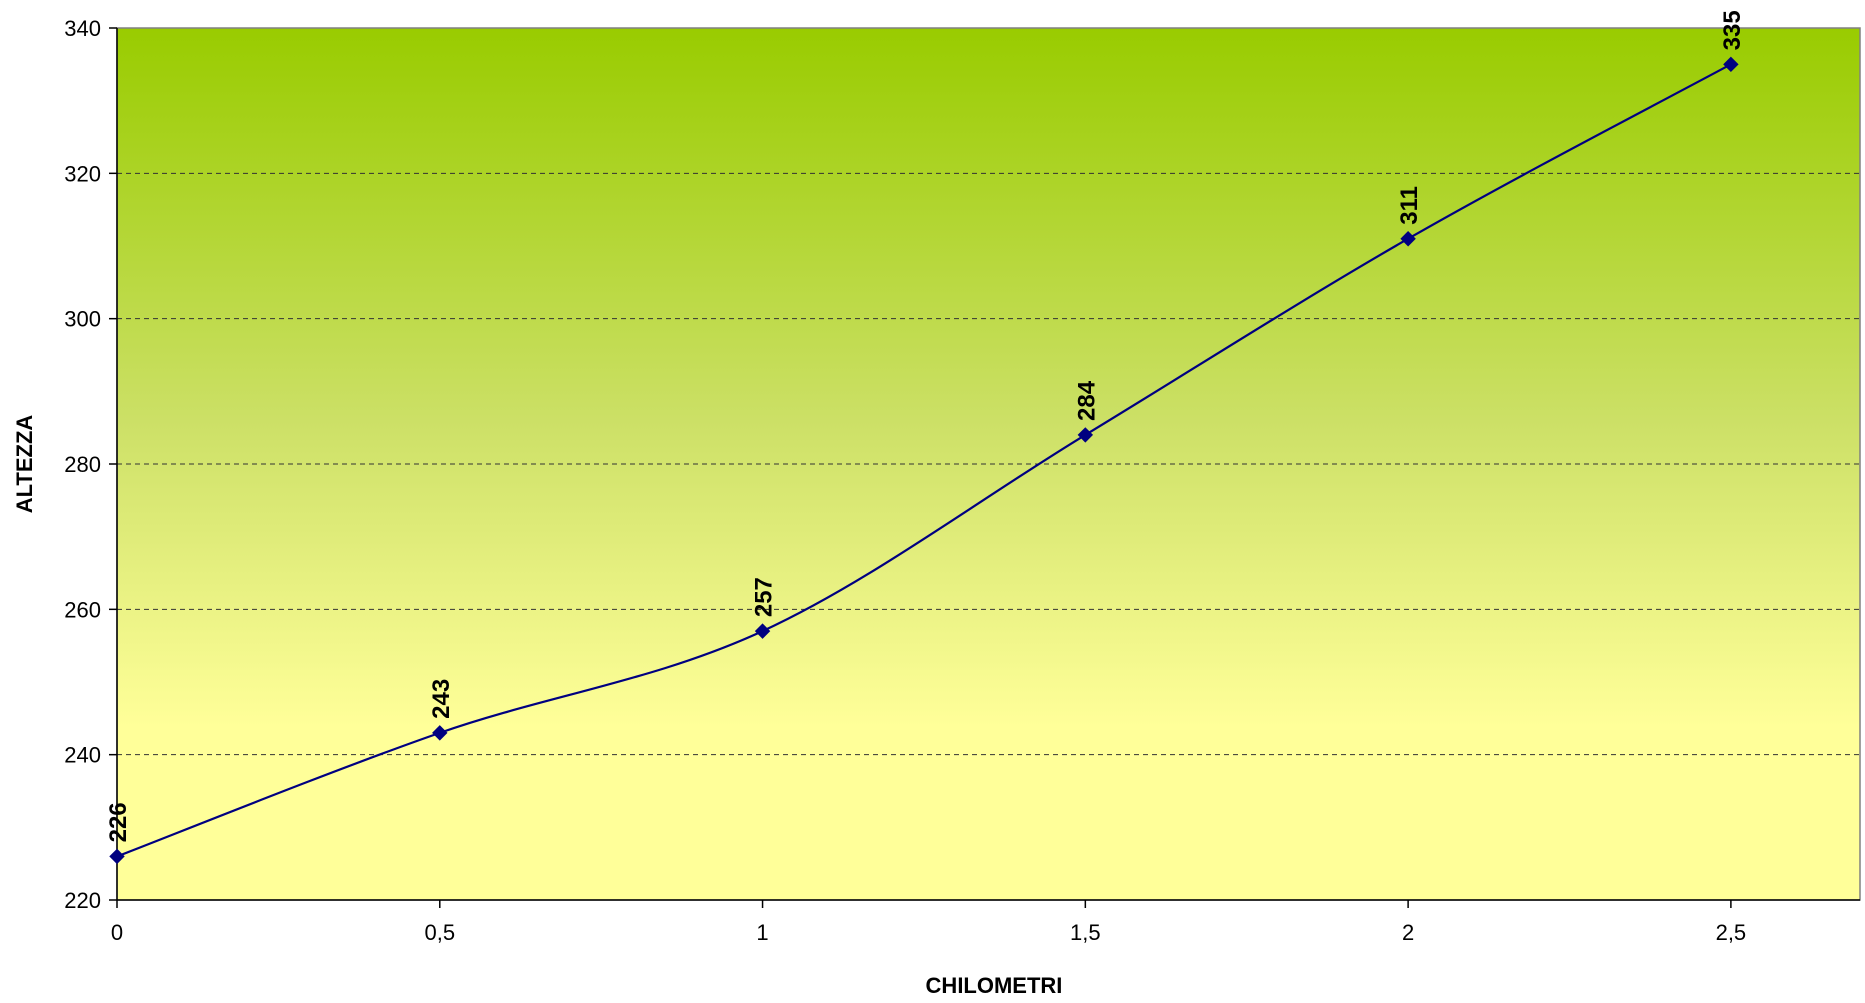 The height and width of the screenshot is (1003, 1865). Describe the element at coordinates (762, 932) in the screenshot. I see `x-tick-label: 1` at that location.